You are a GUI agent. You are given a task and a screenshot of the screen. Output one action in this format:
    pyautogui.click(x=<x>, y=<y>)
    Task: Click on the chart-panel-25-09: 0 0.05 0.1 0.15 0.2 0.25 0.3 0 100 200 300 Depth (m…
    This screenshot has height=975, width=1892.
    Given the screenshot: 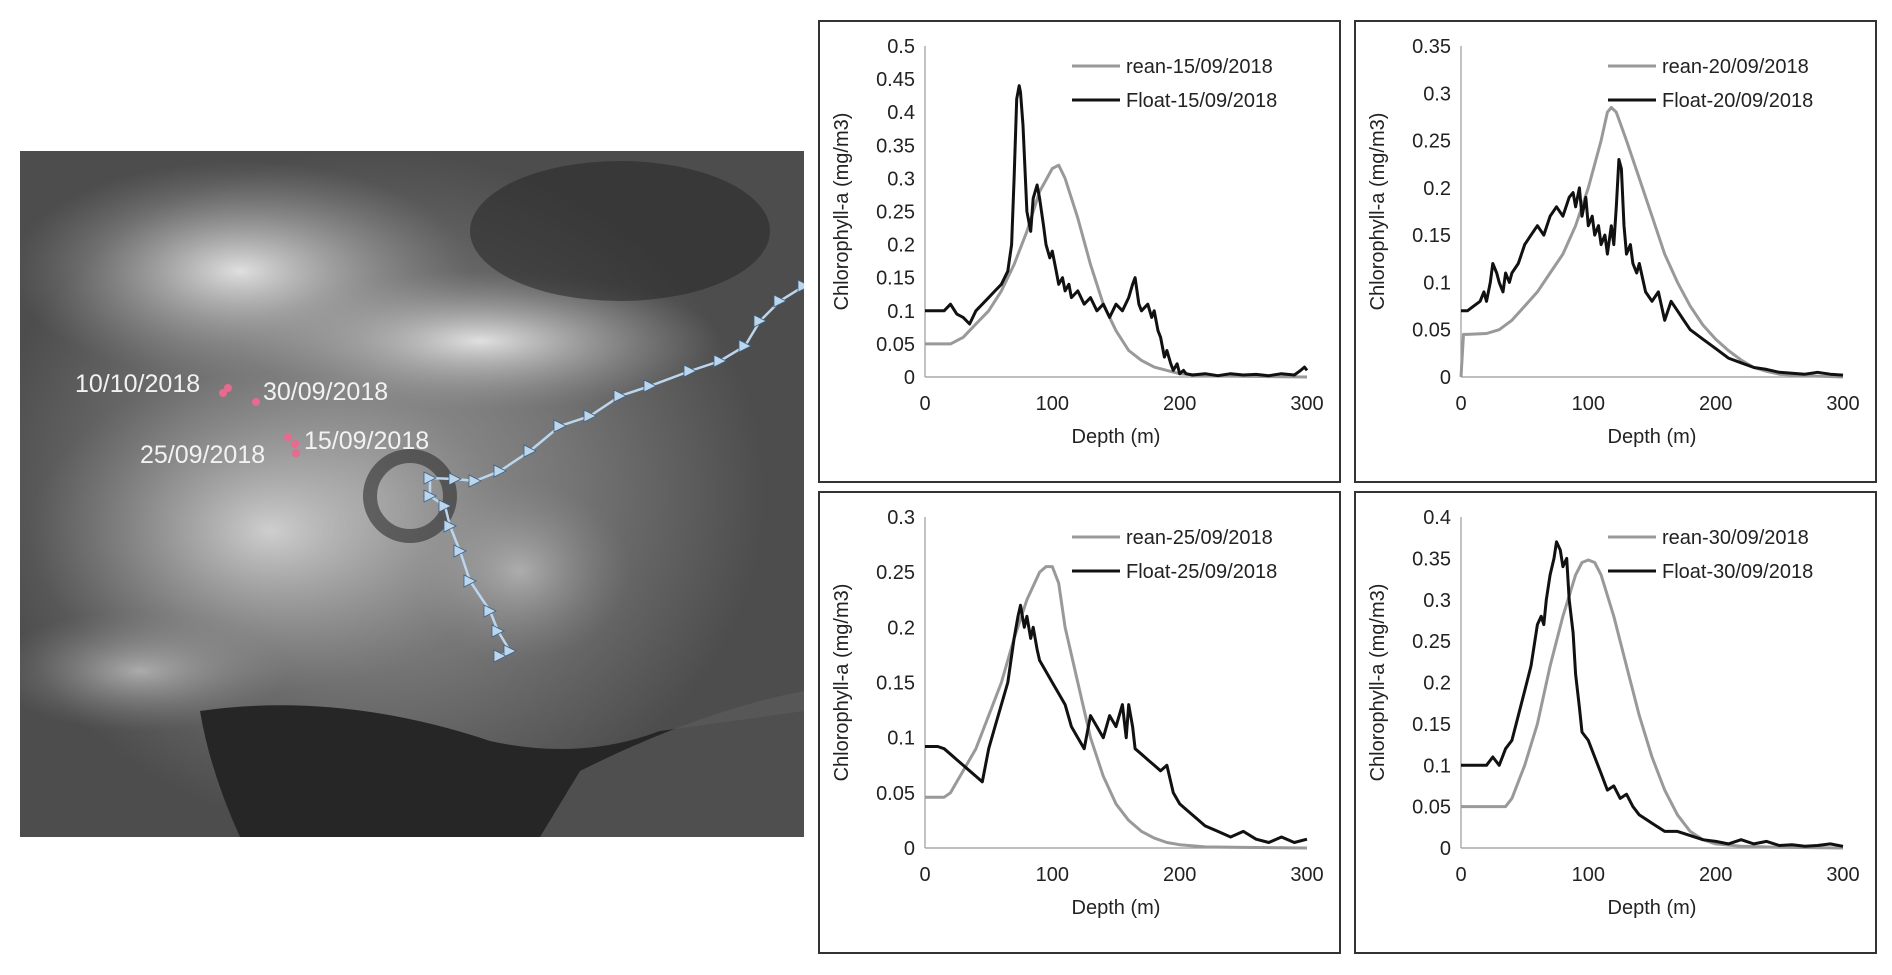 What is the action you would take?
    pyautogui.click(x=1079, y=722)
    